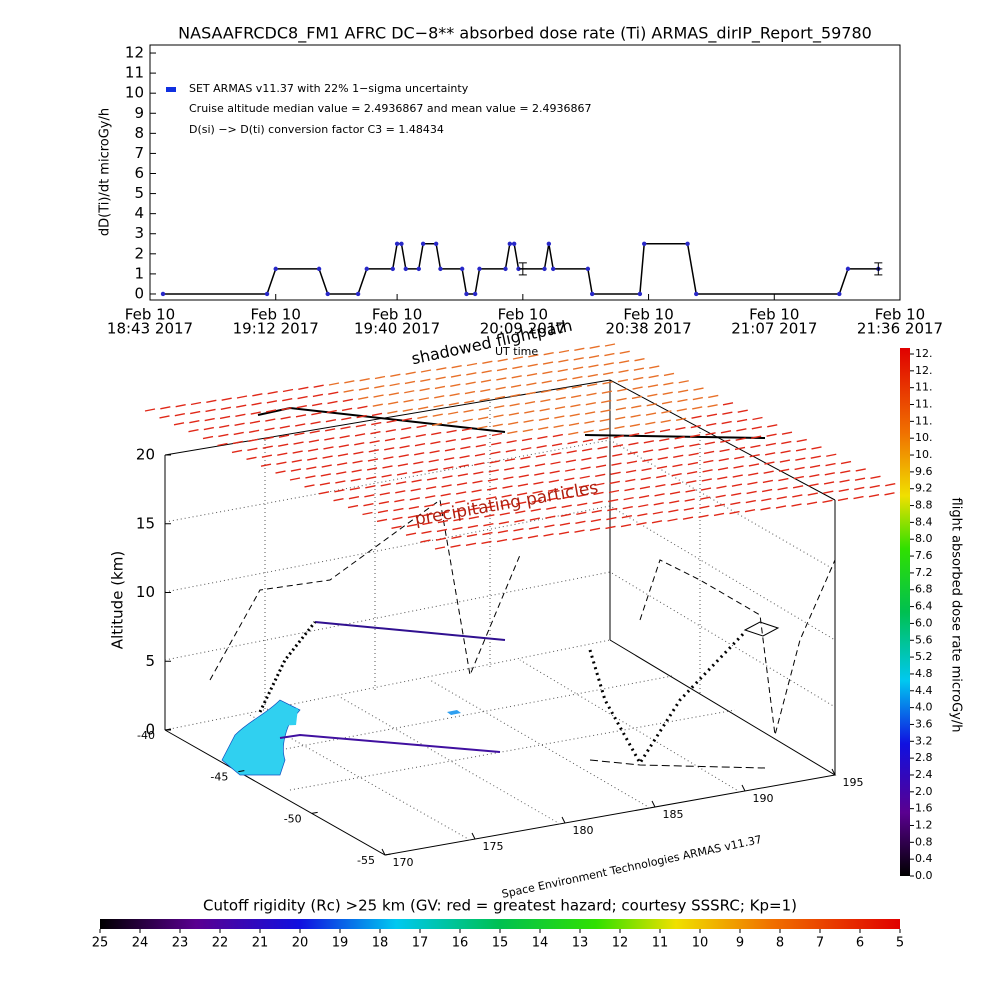 The width and height of the screenshot is (1000, 1000). I want to click on x-tick-label: 20:09 2017, so click(523, 329).